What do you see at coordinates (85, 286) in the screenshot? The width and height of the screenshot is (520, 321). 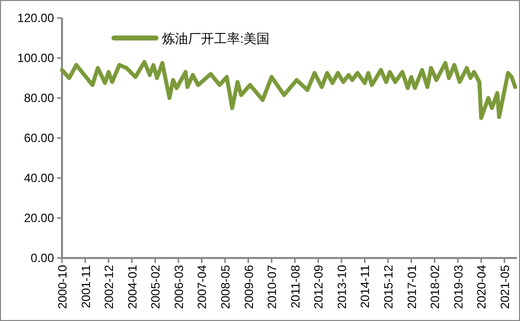 I see `x-tick-label: 2001-11` at bounding box center [85, 286].